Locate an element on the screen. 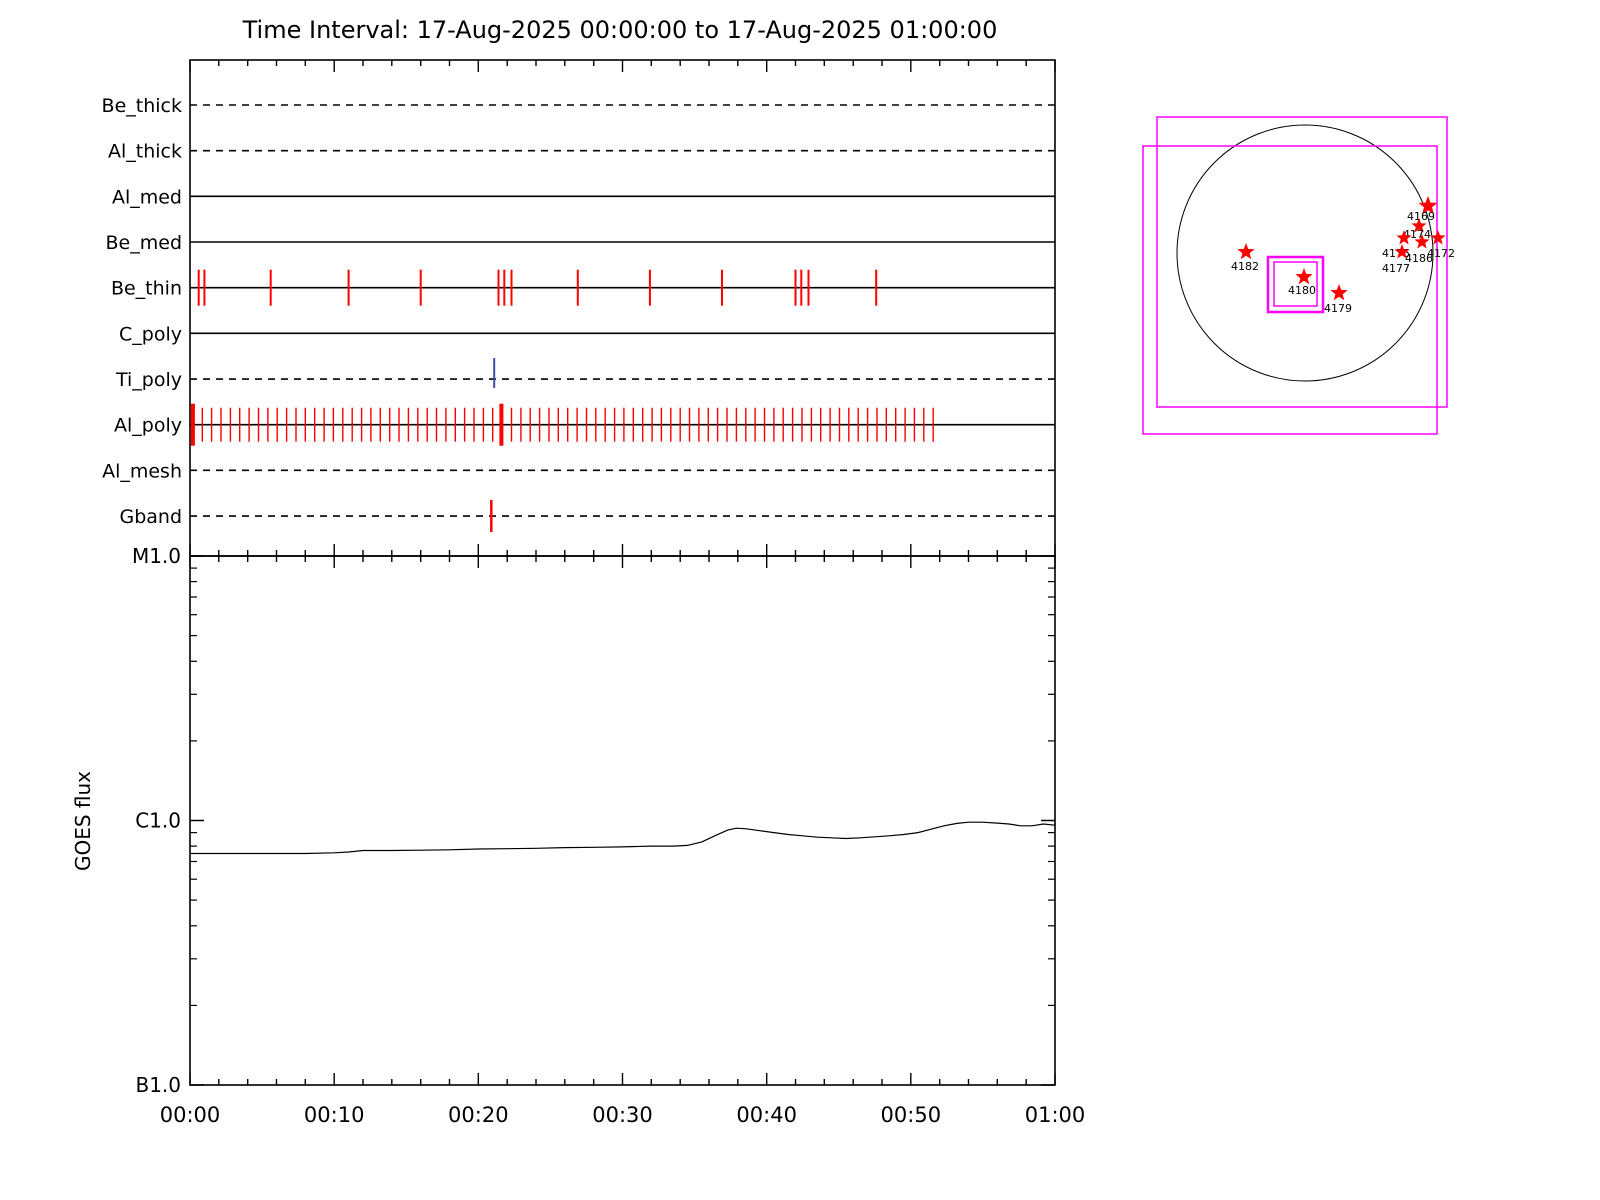 This screenshot has height=1200, width=1600. filter-row-label: C_poly is located at coordinates (150, 334).